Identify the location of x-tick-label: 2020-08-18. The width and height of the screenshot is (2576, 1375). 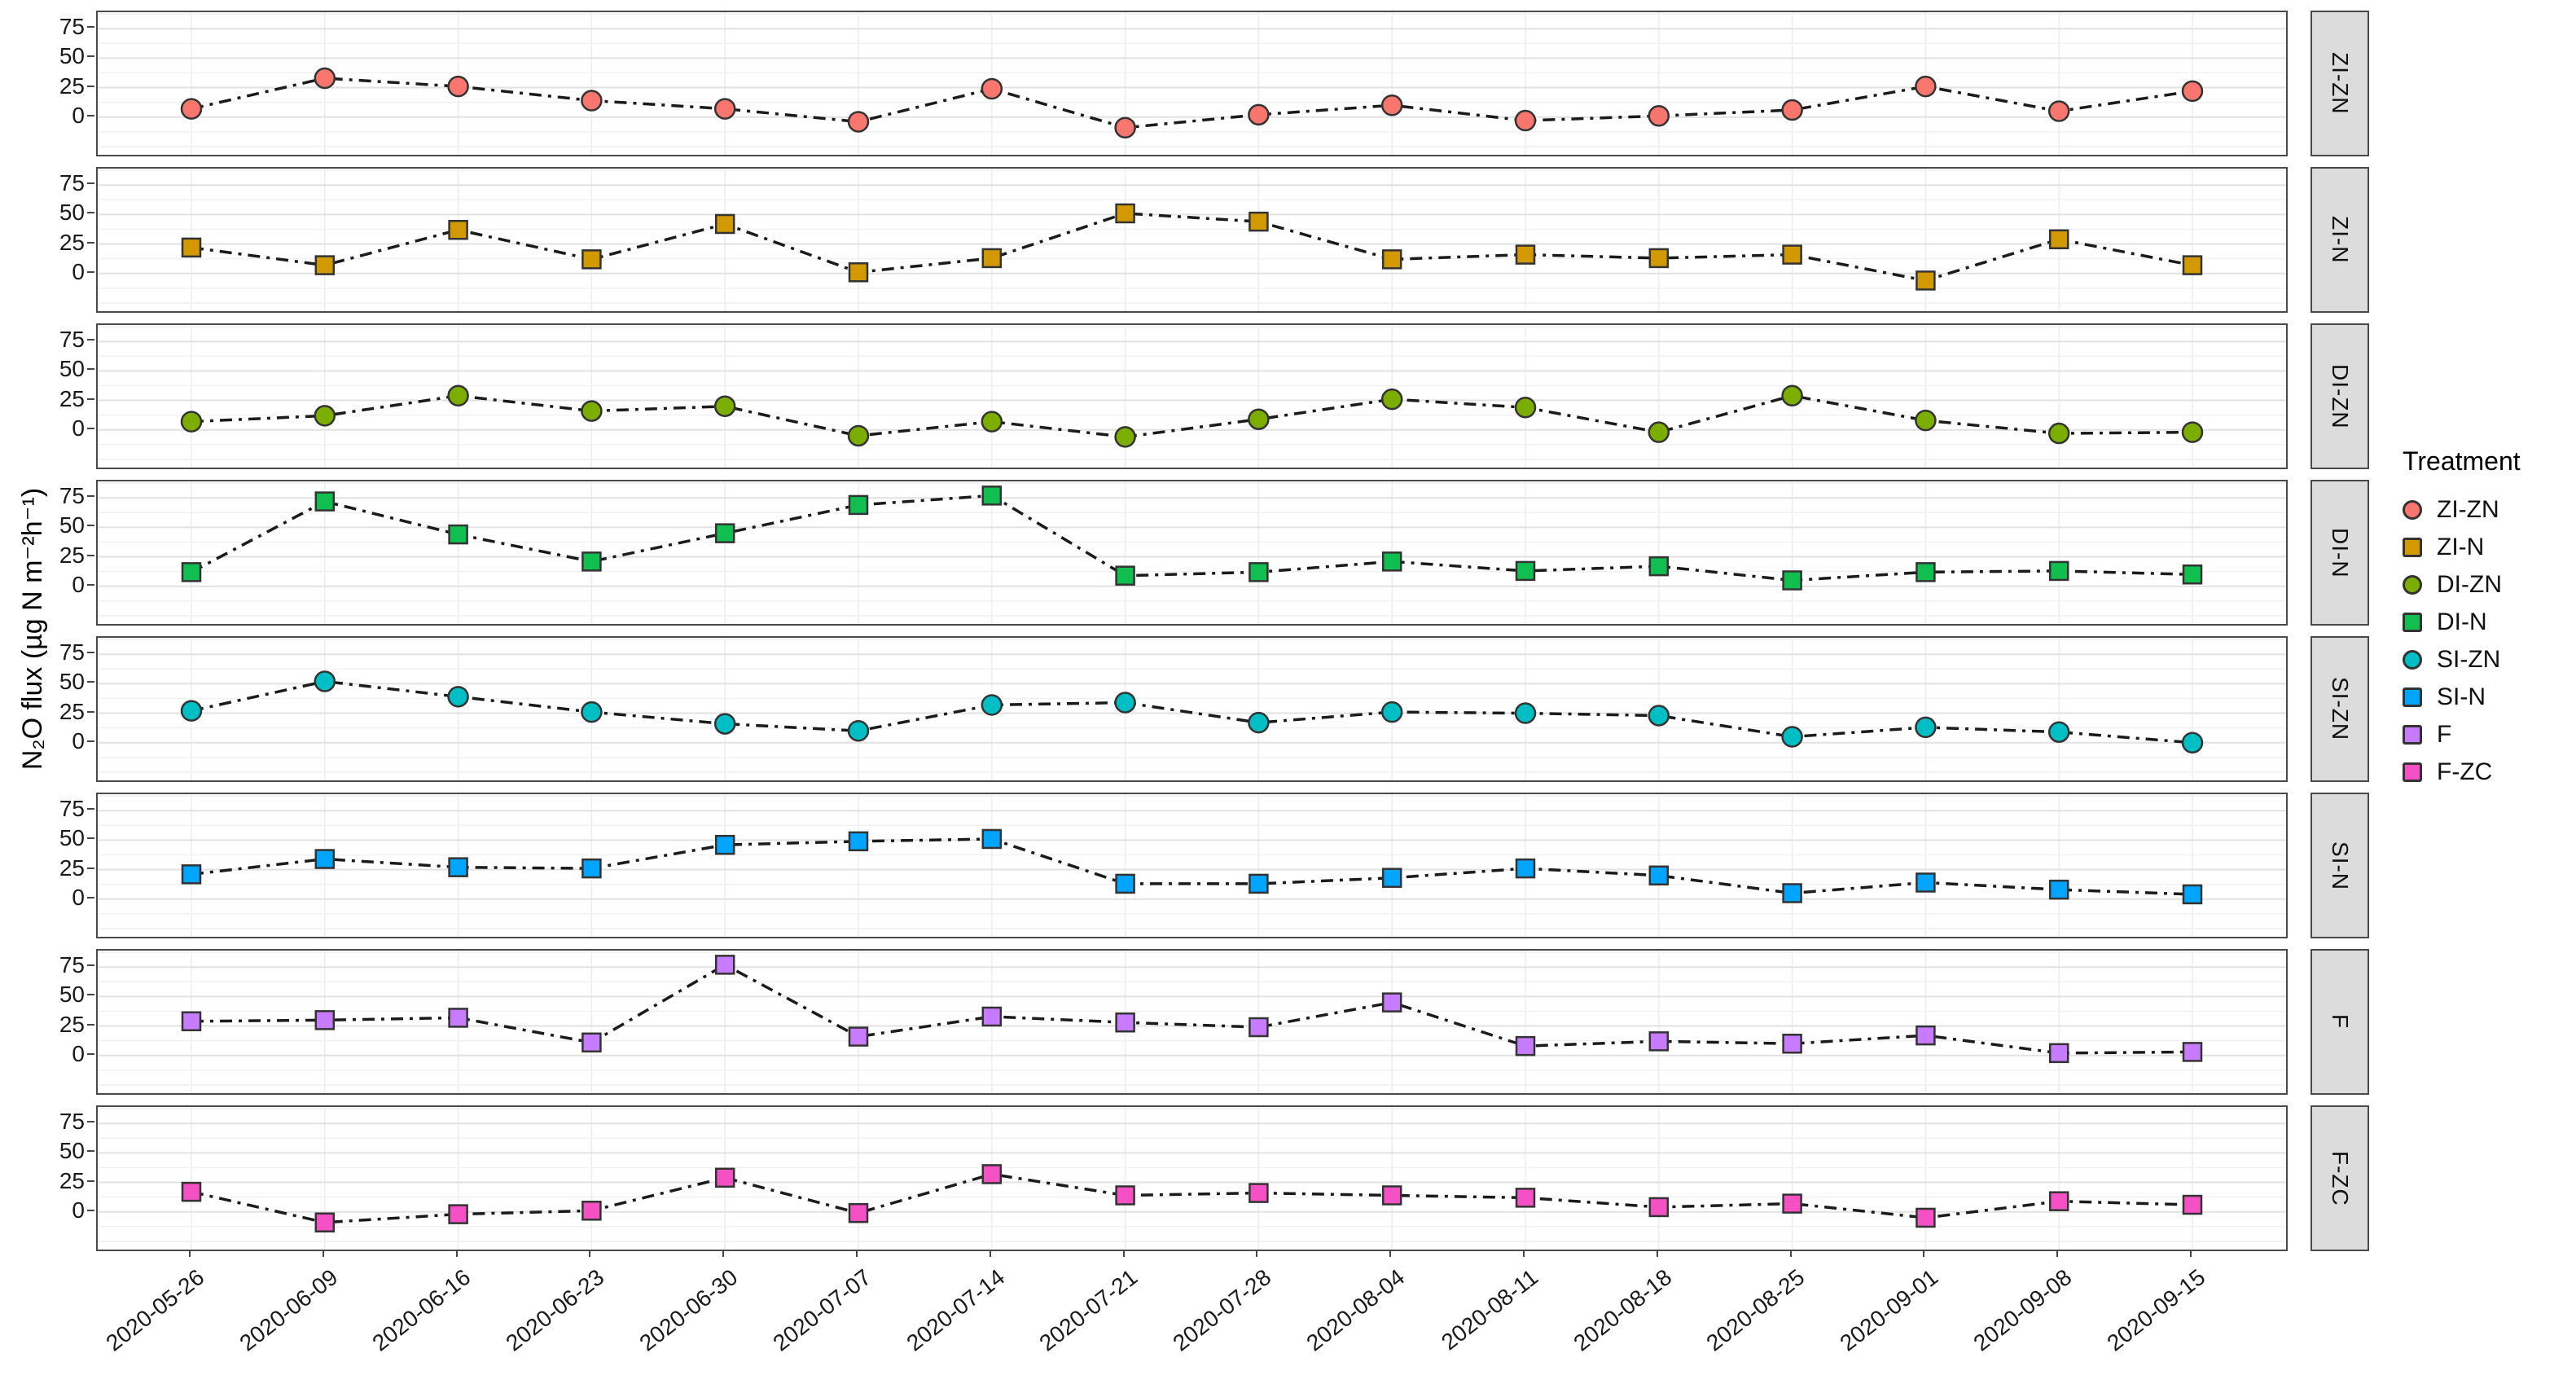
(1622, 1310).